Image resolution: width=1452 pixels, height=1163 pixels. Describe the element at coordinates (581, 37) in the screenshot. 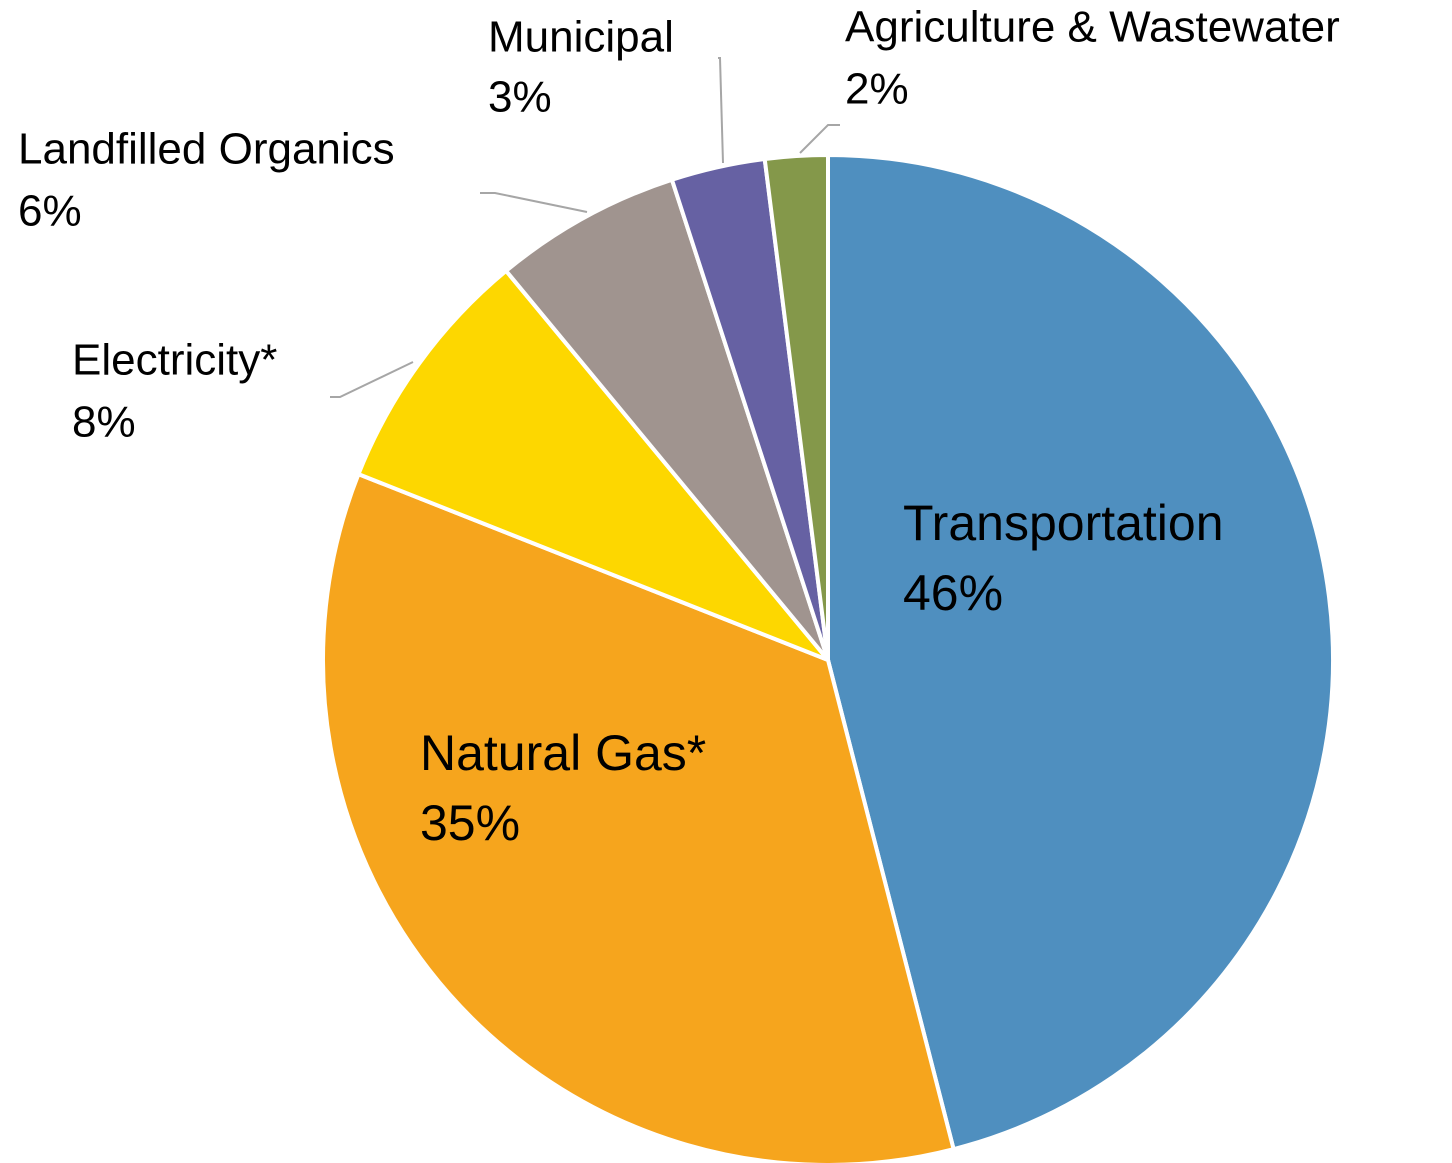

I see `slice-label: Municipal` at that location.